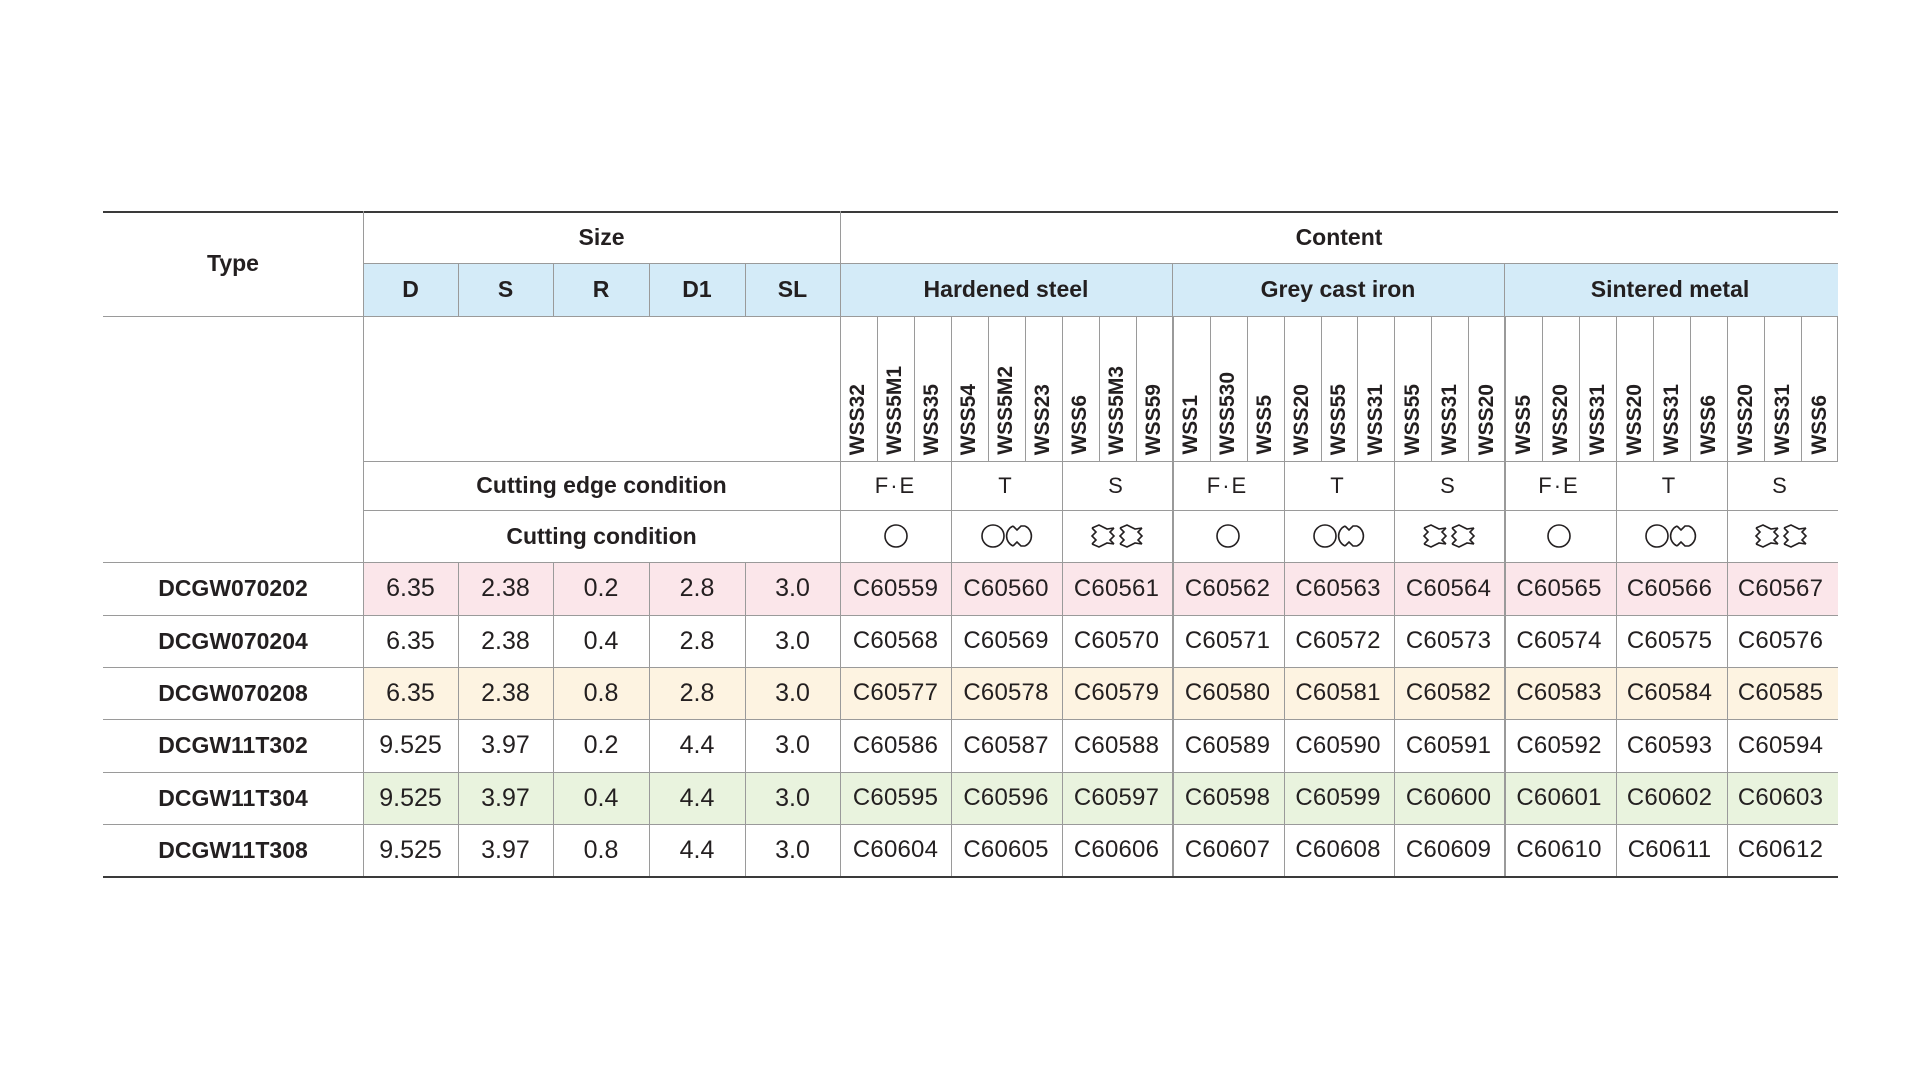 The width and height of the screenshot is (1920, 1080). Describe the element at coordinates (1708, 425) in the screenshot. I see `grade-code-label: WSS6` at that location.